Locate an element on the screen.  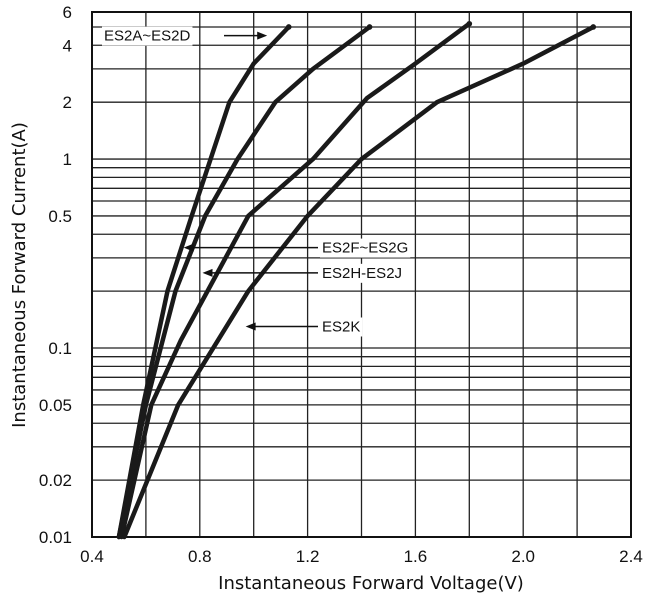
y-tick-label: 0.05 is located at coordinates (55, 405).